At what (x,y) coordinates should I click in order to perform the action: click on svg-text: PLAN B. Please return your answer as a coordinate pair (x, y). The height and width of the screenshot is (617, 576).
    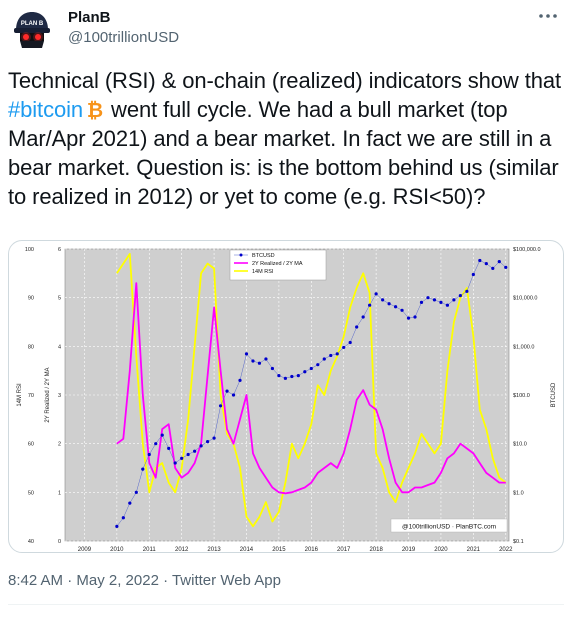
    Looking at the image, I should click on (32, 24).